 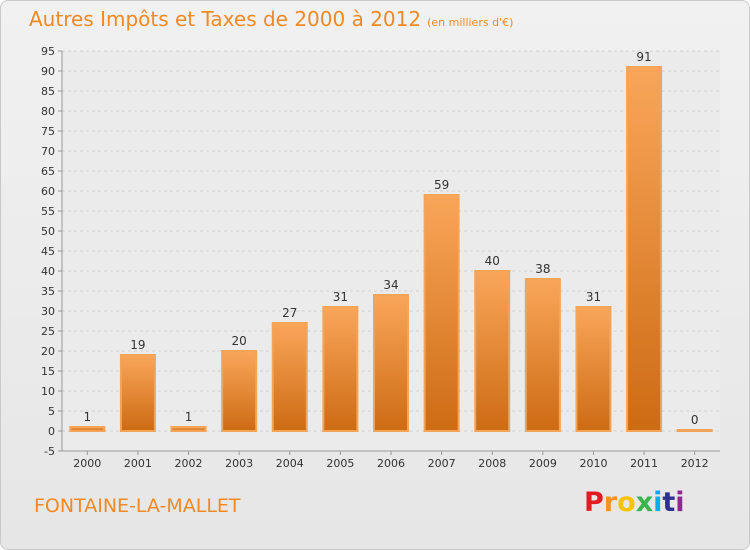 I want to click on x-tick-label: 2002, so click(x=189, y=463).